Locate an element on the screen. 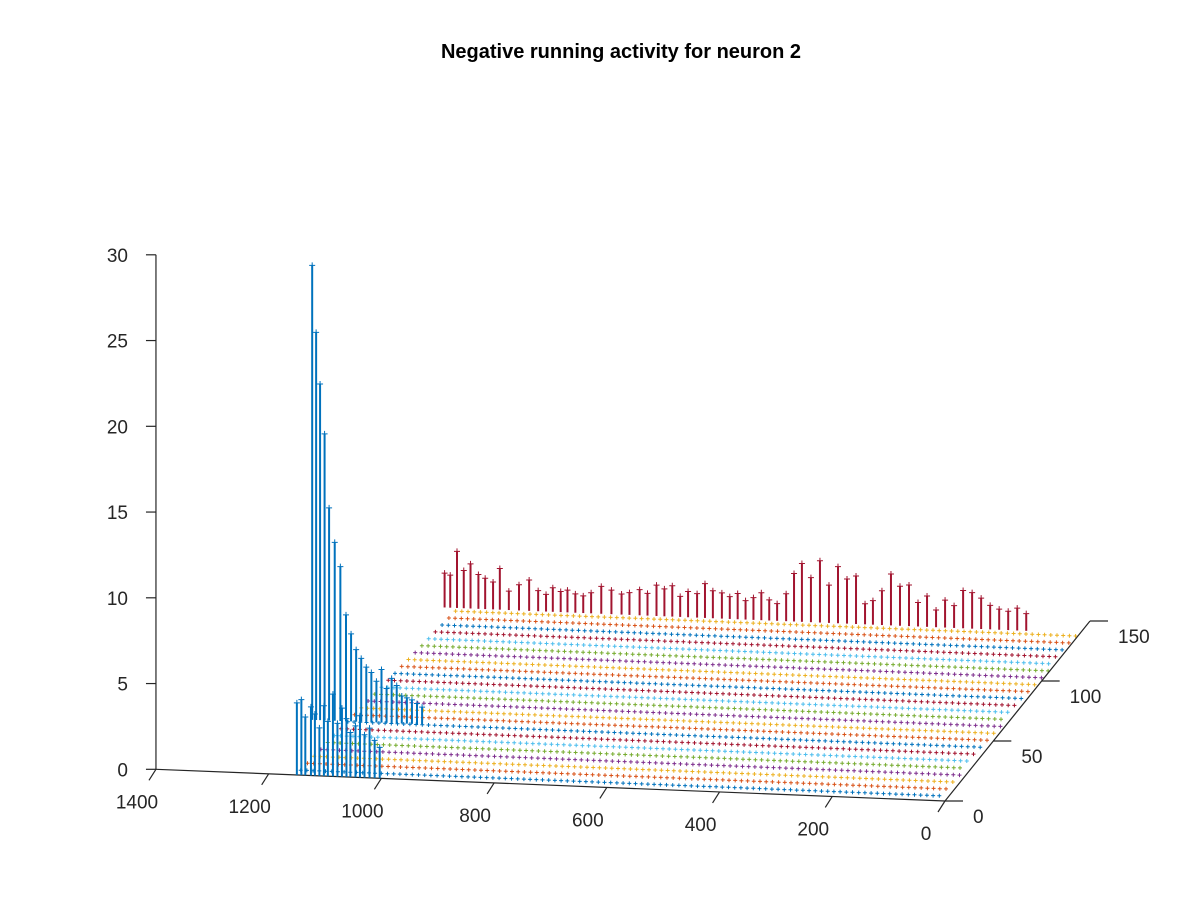  x-tick-label: 200 is located at coordinates (813, 829).